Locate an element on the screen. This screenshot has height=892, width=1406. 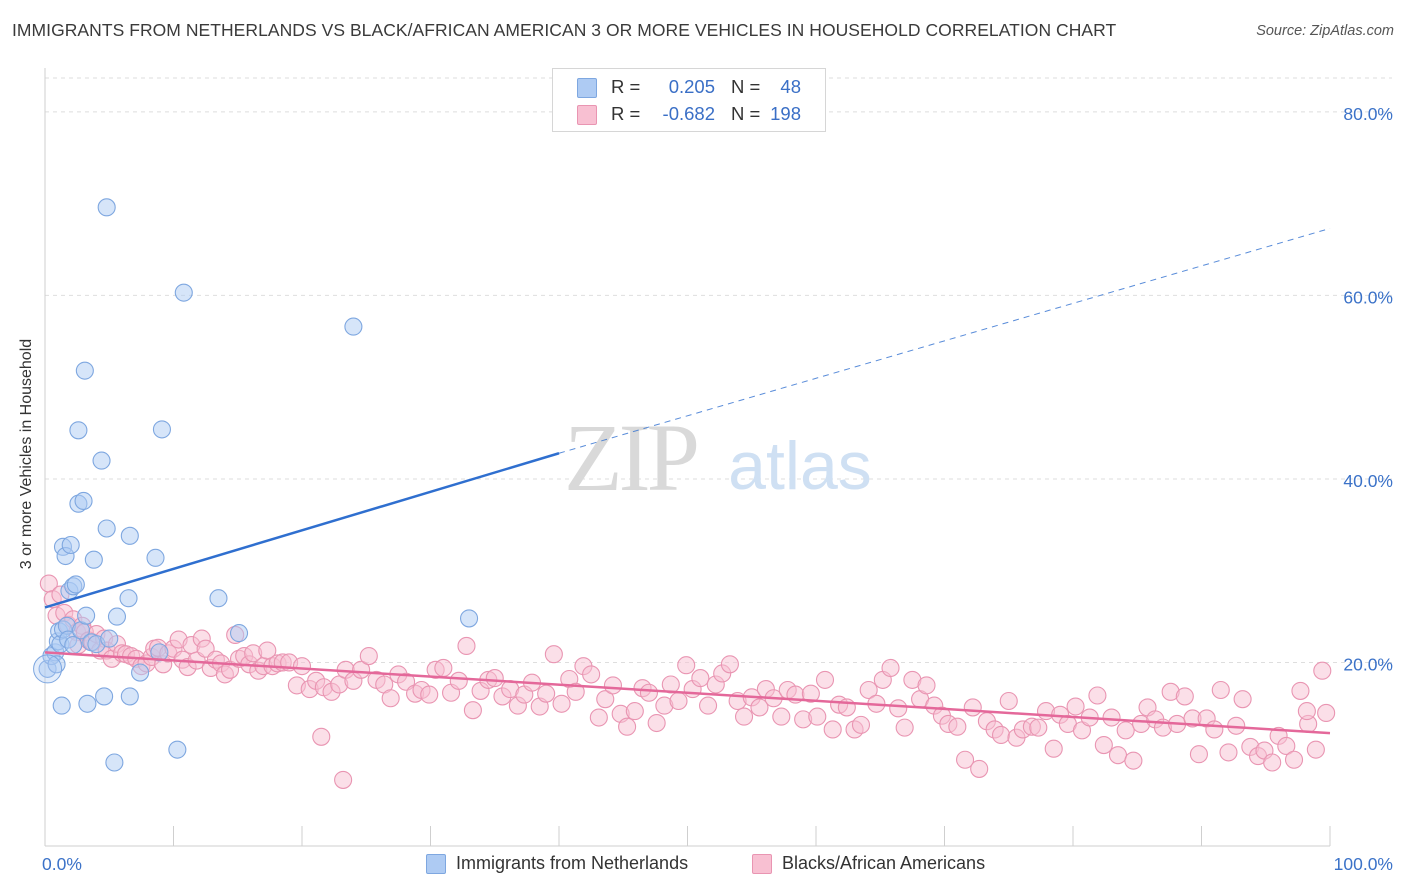
netherlands-trend-extension is located at coordinates (944, 340).